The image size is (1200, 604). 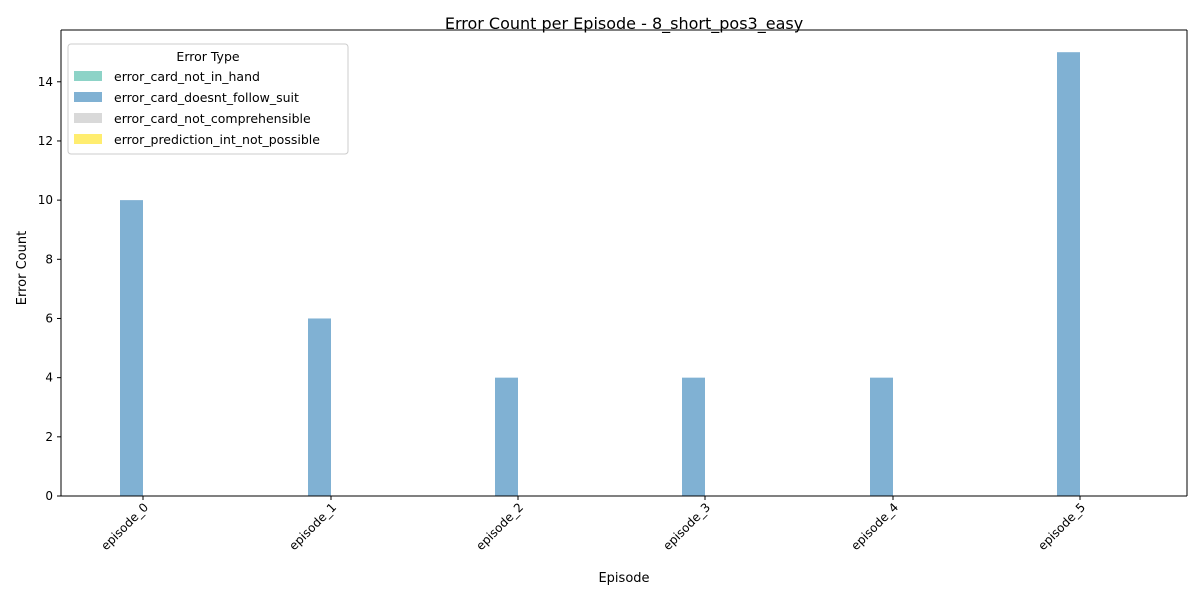 What do you see at coordinates (686, 526) in the screenshot?
I see `x-tick-label: episode_3` at bounding box center [686, 526].